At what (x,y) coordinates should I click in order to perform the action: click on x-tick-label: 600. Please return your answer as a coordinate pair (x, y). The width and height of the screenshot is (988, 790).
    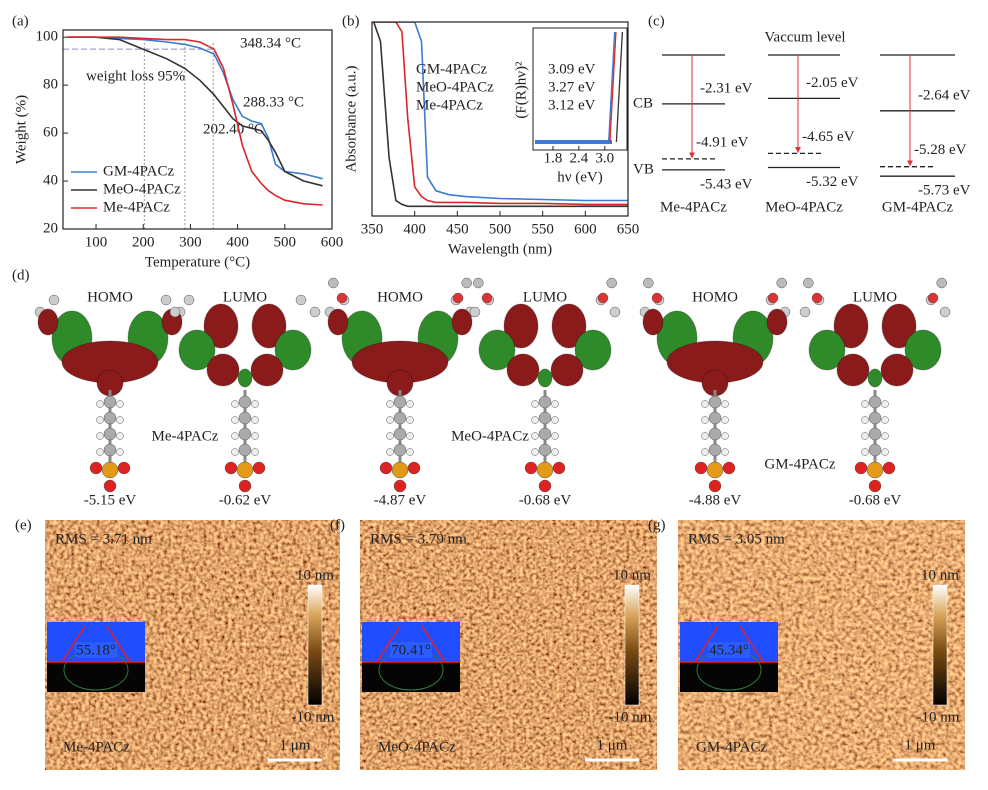
    Looking at the image, I should click on (585, 229).